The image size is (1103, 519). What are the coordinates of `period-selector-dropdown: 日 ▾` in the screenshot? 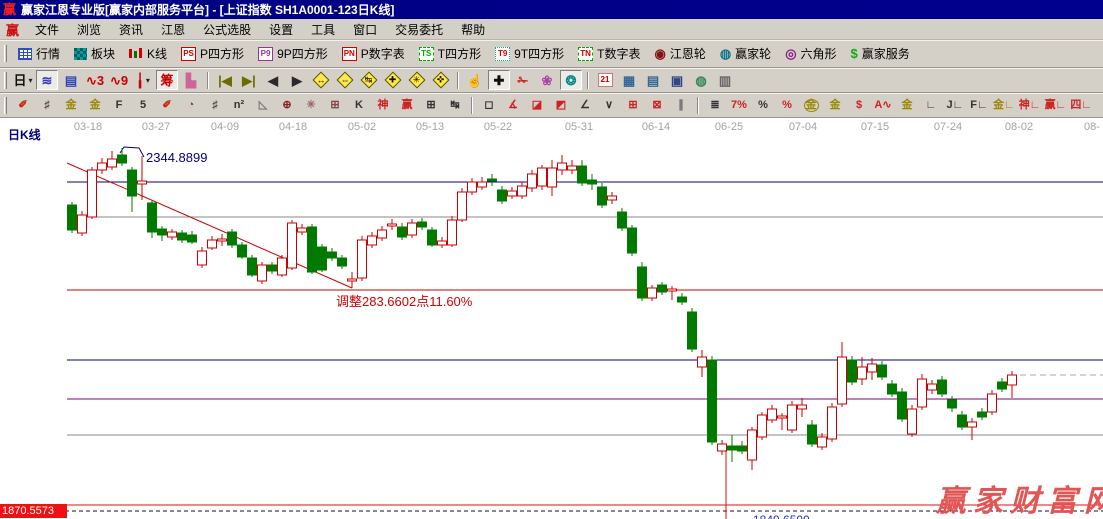 It's located at (23, 80).